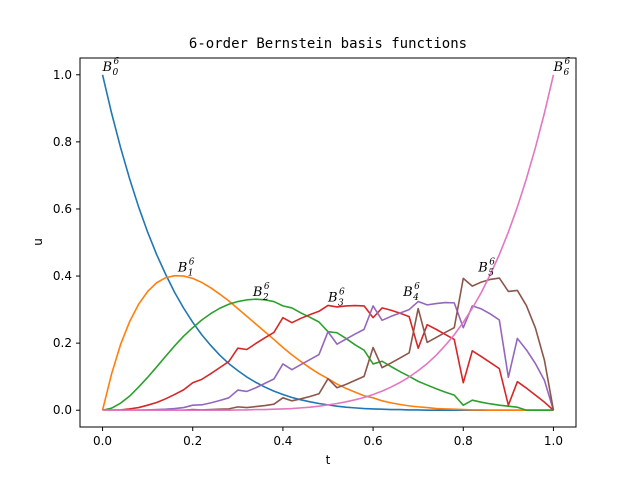 The width and height of the screenshot is (640, 480). I want to click on y-axis-label: u, so click(38, 242).